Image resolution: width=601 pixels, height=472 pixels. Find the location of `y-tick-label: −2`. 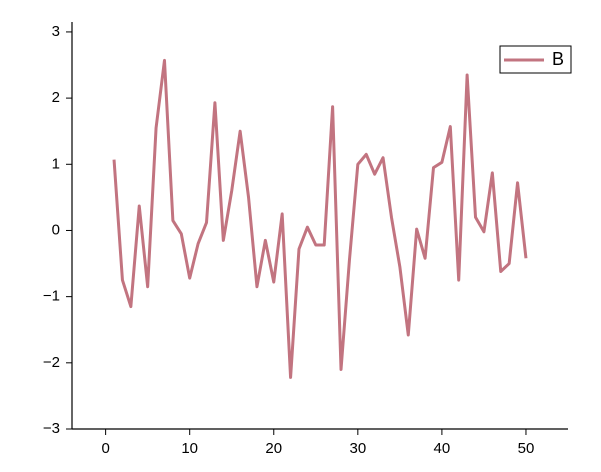

y-tick-label: −2 is located at coordinates (51, 362).